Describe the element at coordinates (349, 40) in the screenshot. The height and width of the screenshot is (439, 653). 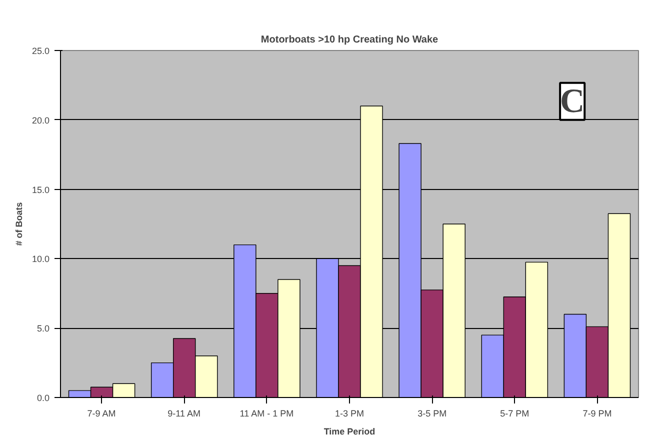
I see `chart-title: Motorboats >10 hp Creating No Wake` at that location.